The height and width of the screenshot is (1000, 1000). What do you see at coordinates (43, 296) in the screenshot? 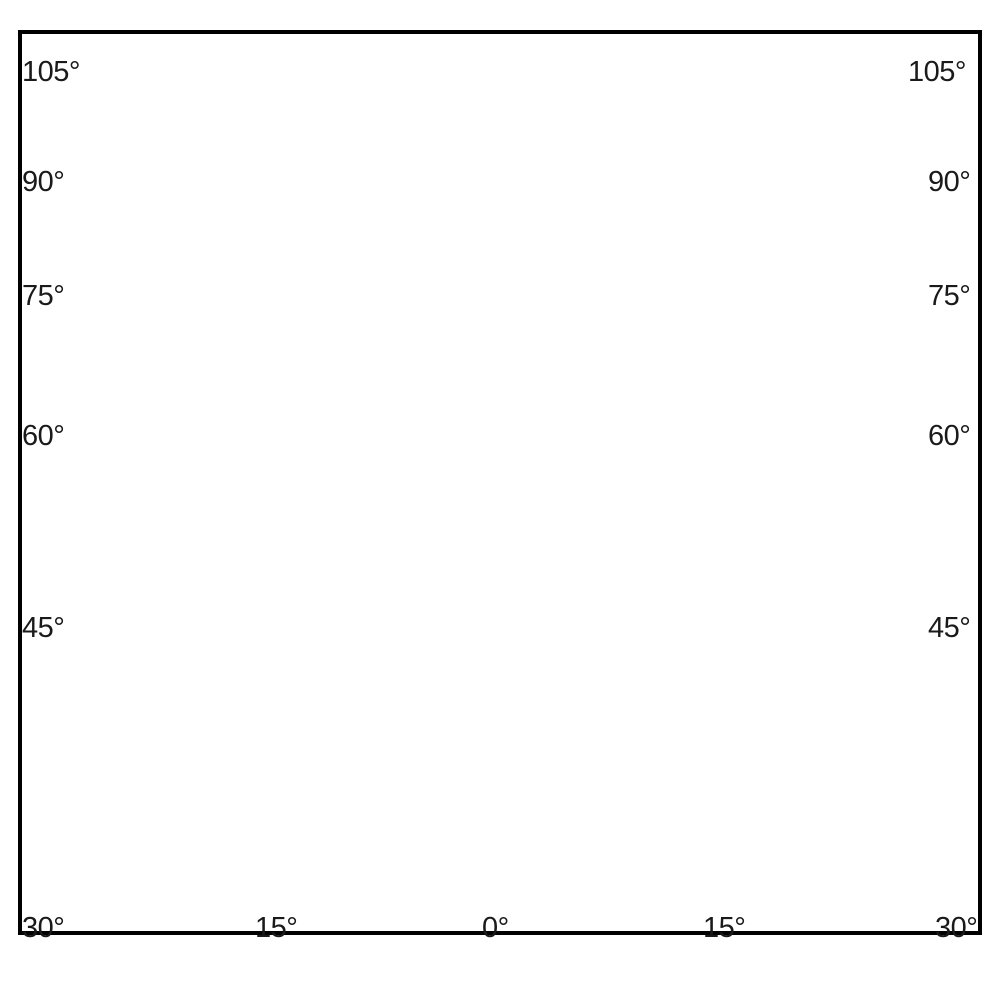
I see `angle-label-left-2: 75°` at bounding box center [43, 296].